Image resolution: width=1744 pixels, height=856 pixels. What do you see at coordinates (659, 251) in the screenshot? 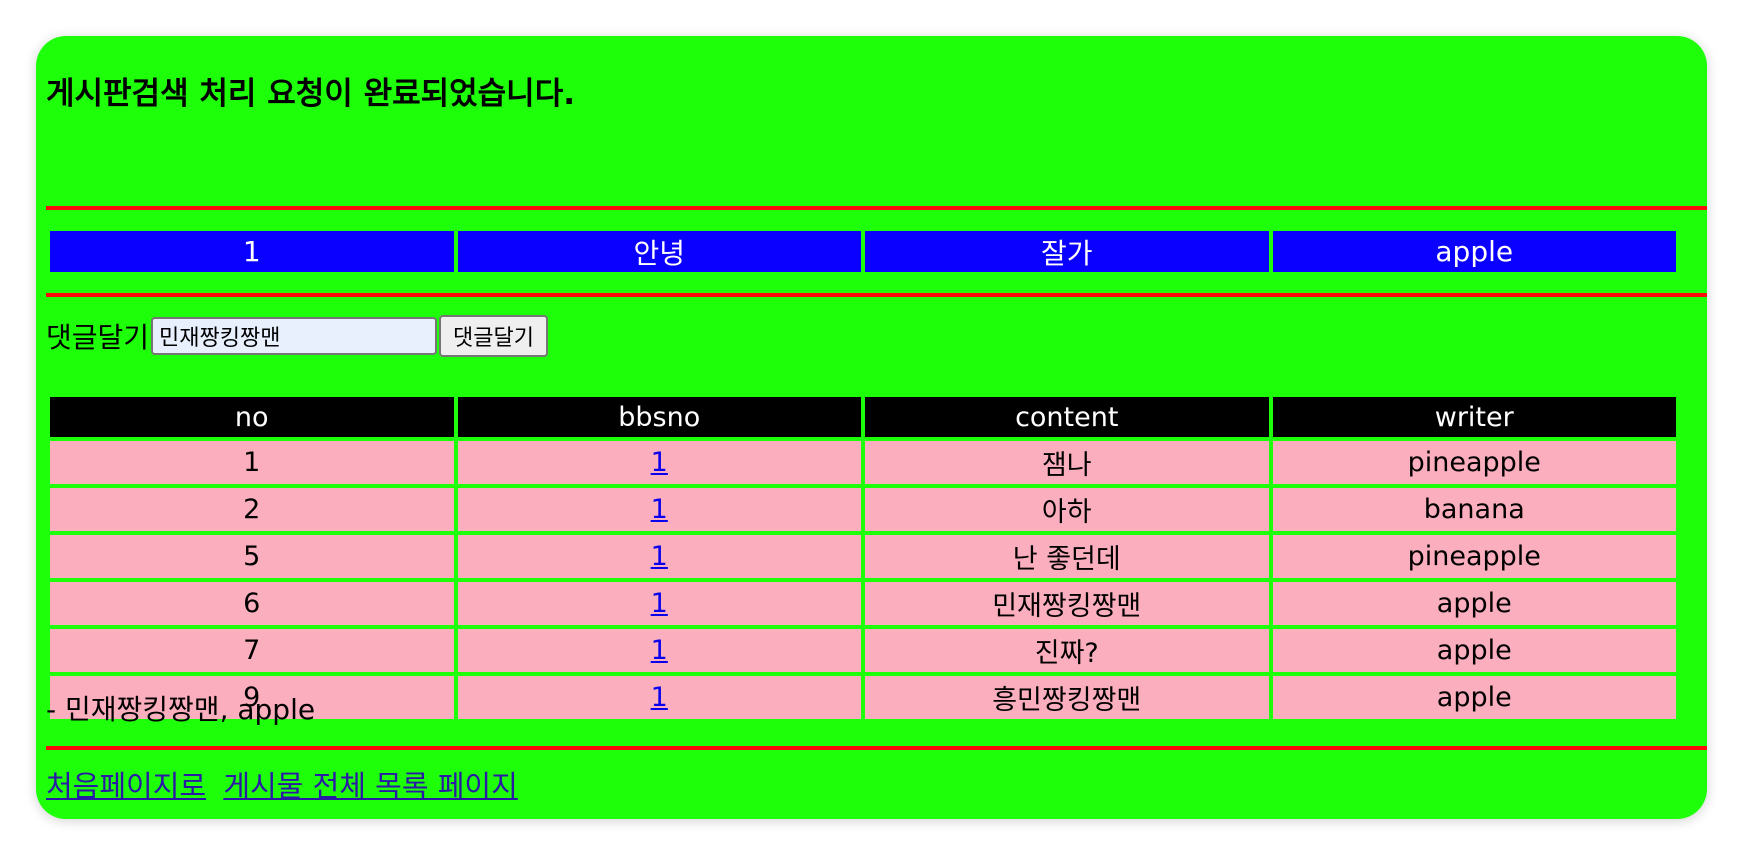
I see `bbs-title-cell: 안녕` at bounding box center [659, 251].